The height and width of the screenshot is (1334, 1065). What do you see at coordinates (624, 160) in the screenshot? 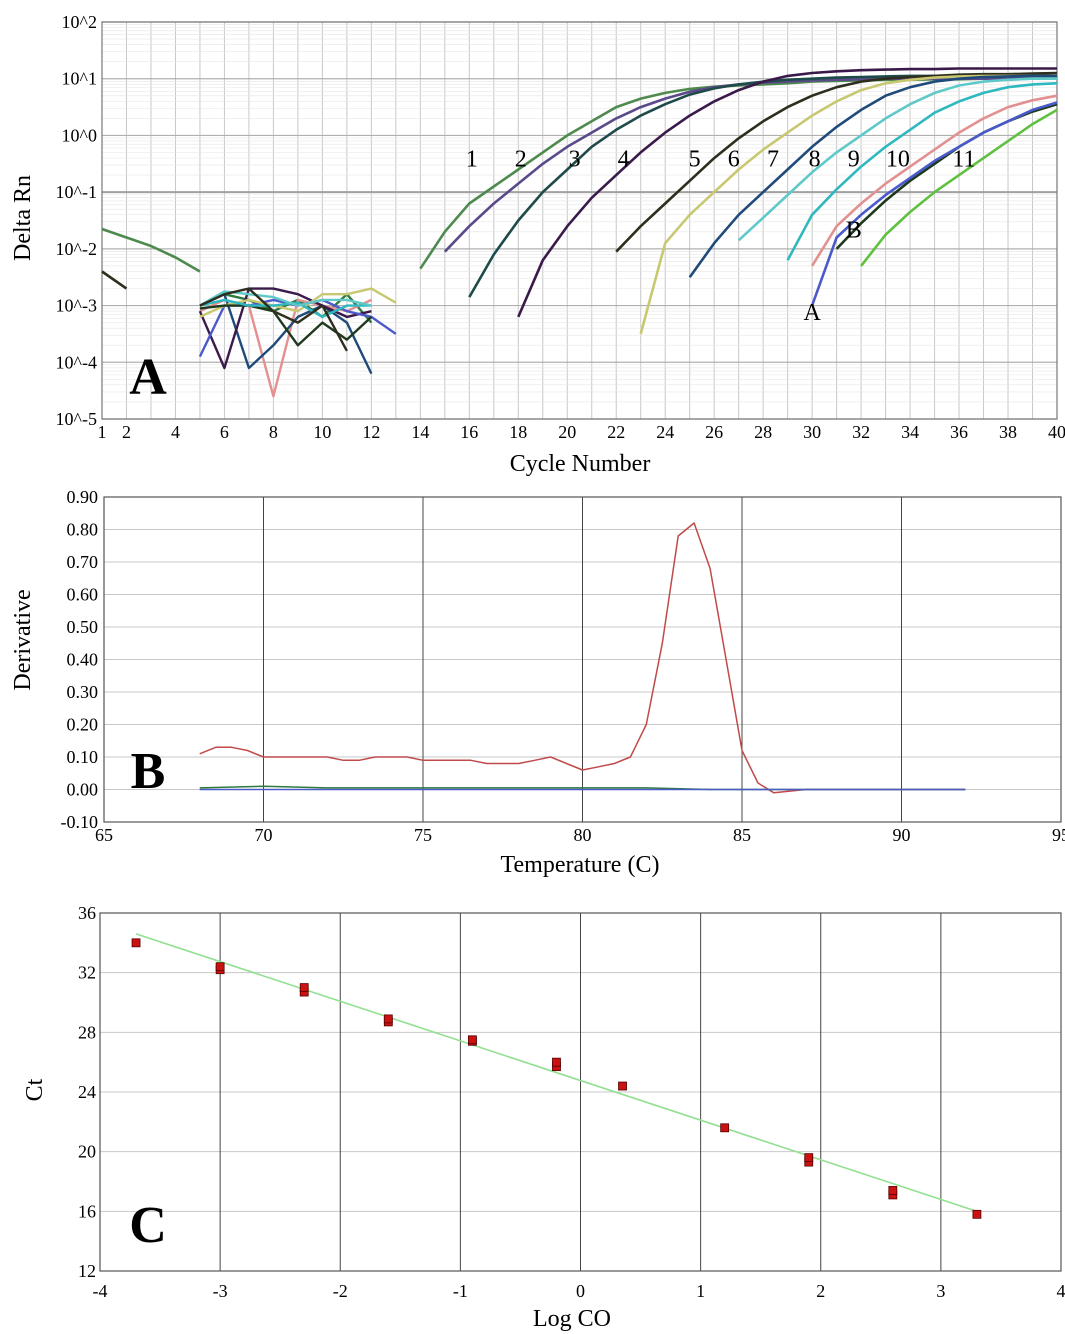
I see `curve-label: 4` at bounding box center [624, 160].